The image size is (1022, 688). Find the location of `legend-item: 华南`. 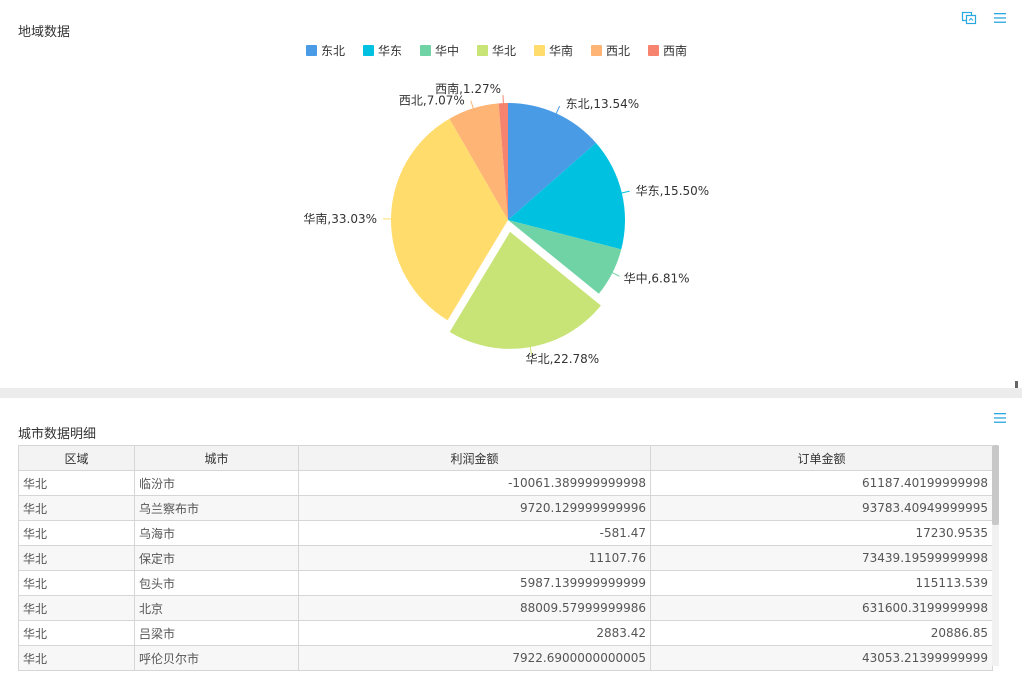

legend-item: 华南 is located at coordinates (553, 50).